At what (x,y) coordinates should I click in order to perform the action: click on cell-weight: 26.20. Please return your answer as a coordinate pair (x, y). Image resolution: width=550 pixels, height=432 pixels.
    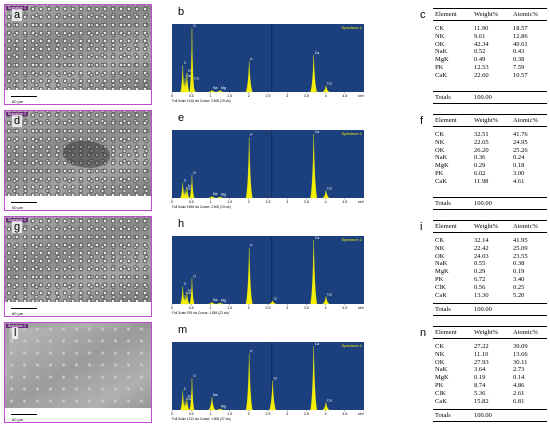
    Looking at the image, I should click on (481, 150).